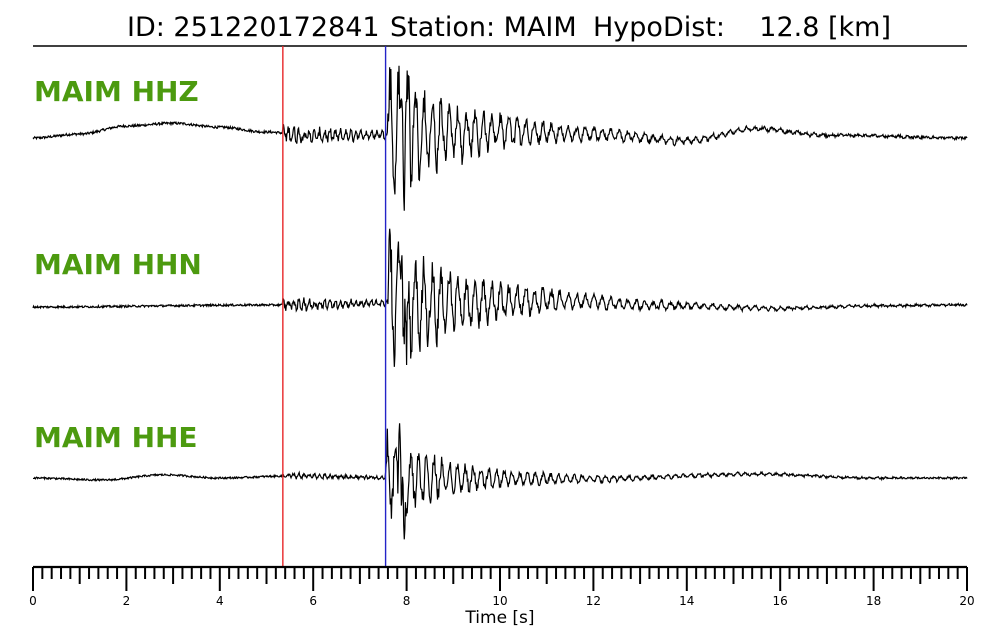 Image resolution: width=1000 pixels, height=640 pixels. I want to click on channel-labels: MAIM HHZ MAIM HHN MAIM HHE, so click(118, 264).